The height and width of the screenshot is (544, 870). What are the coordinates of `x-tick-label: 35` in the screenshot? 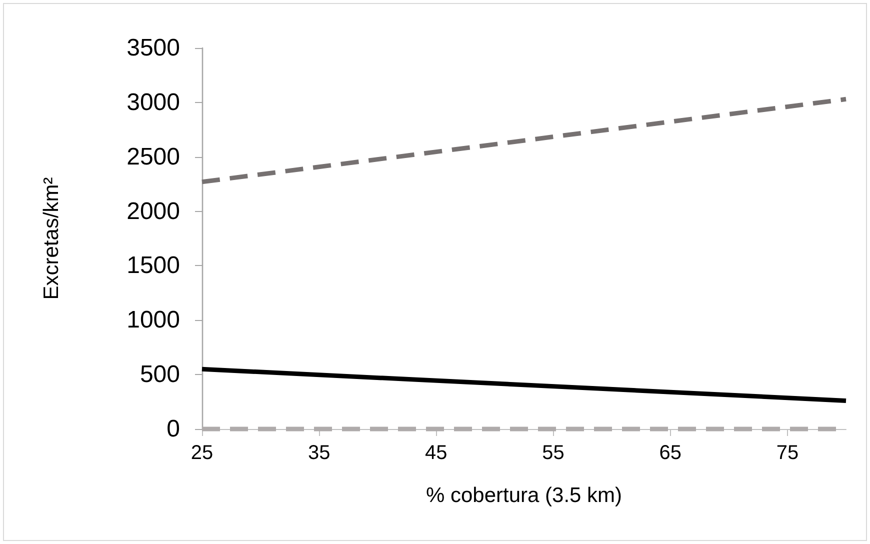 It's located at (319, 453).